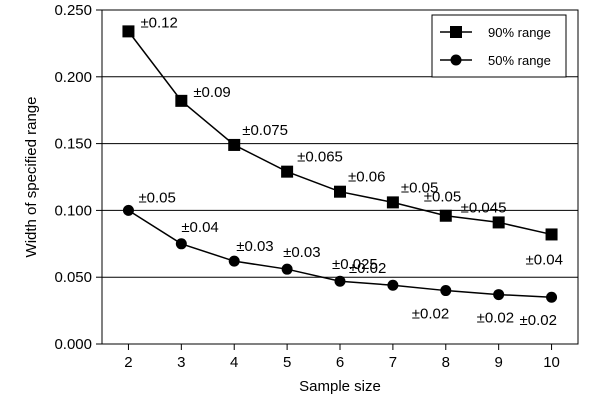 This screenshot has height=400, width=600. I want to click on x-tick-label: 9, so click(498, 362).